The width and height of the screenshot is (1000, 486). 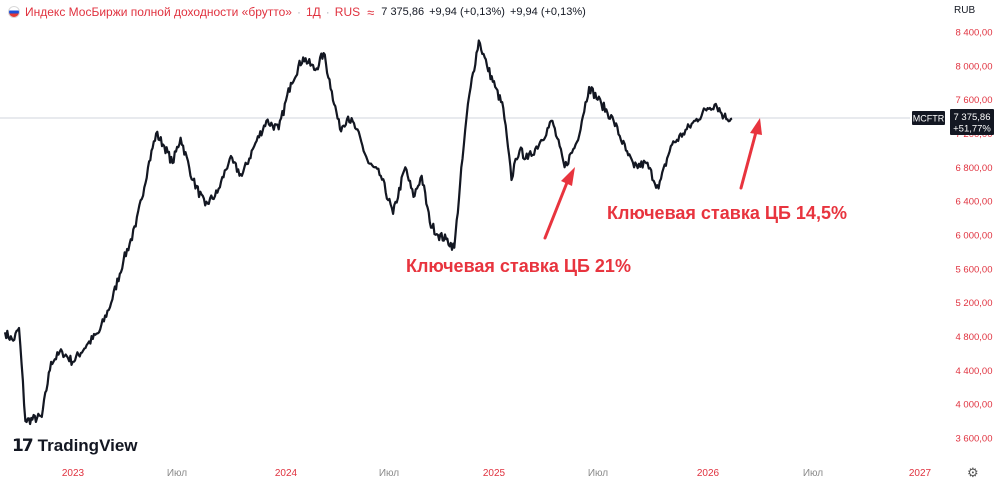 What do you see at coordinates (23, 446) in the screenshot?
I see `tradingview-logo-icon: 17` at bounding box center [23, 446].